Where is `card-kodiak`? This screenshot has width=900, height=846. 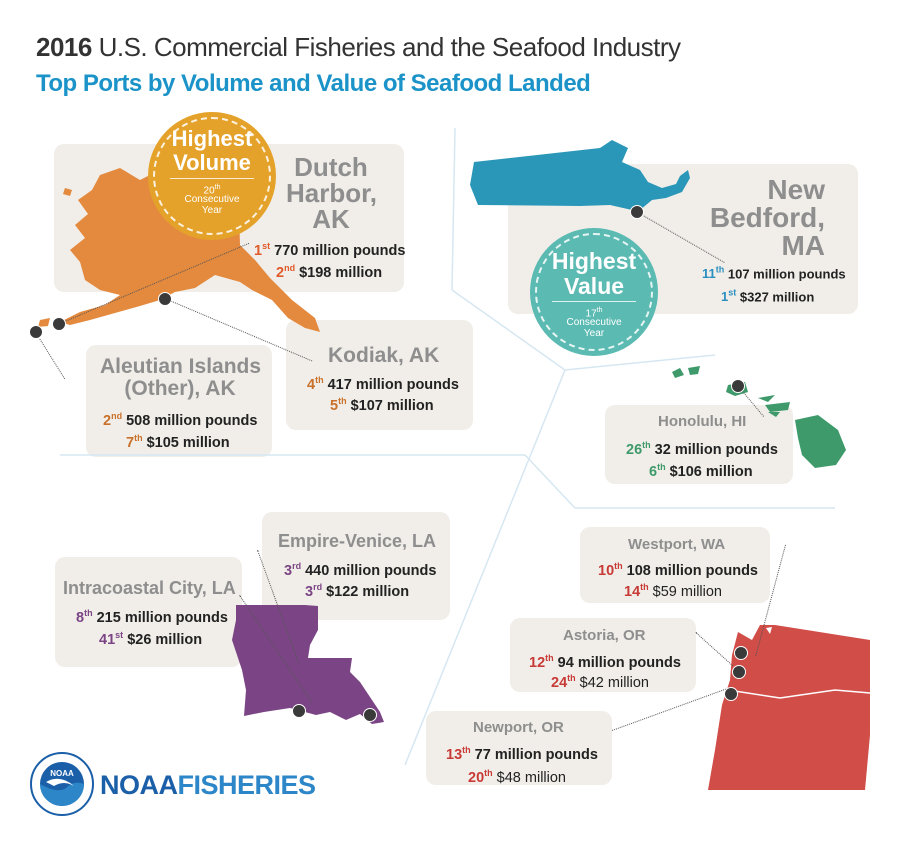 card-kodiak is located at coordinates (379, 375).